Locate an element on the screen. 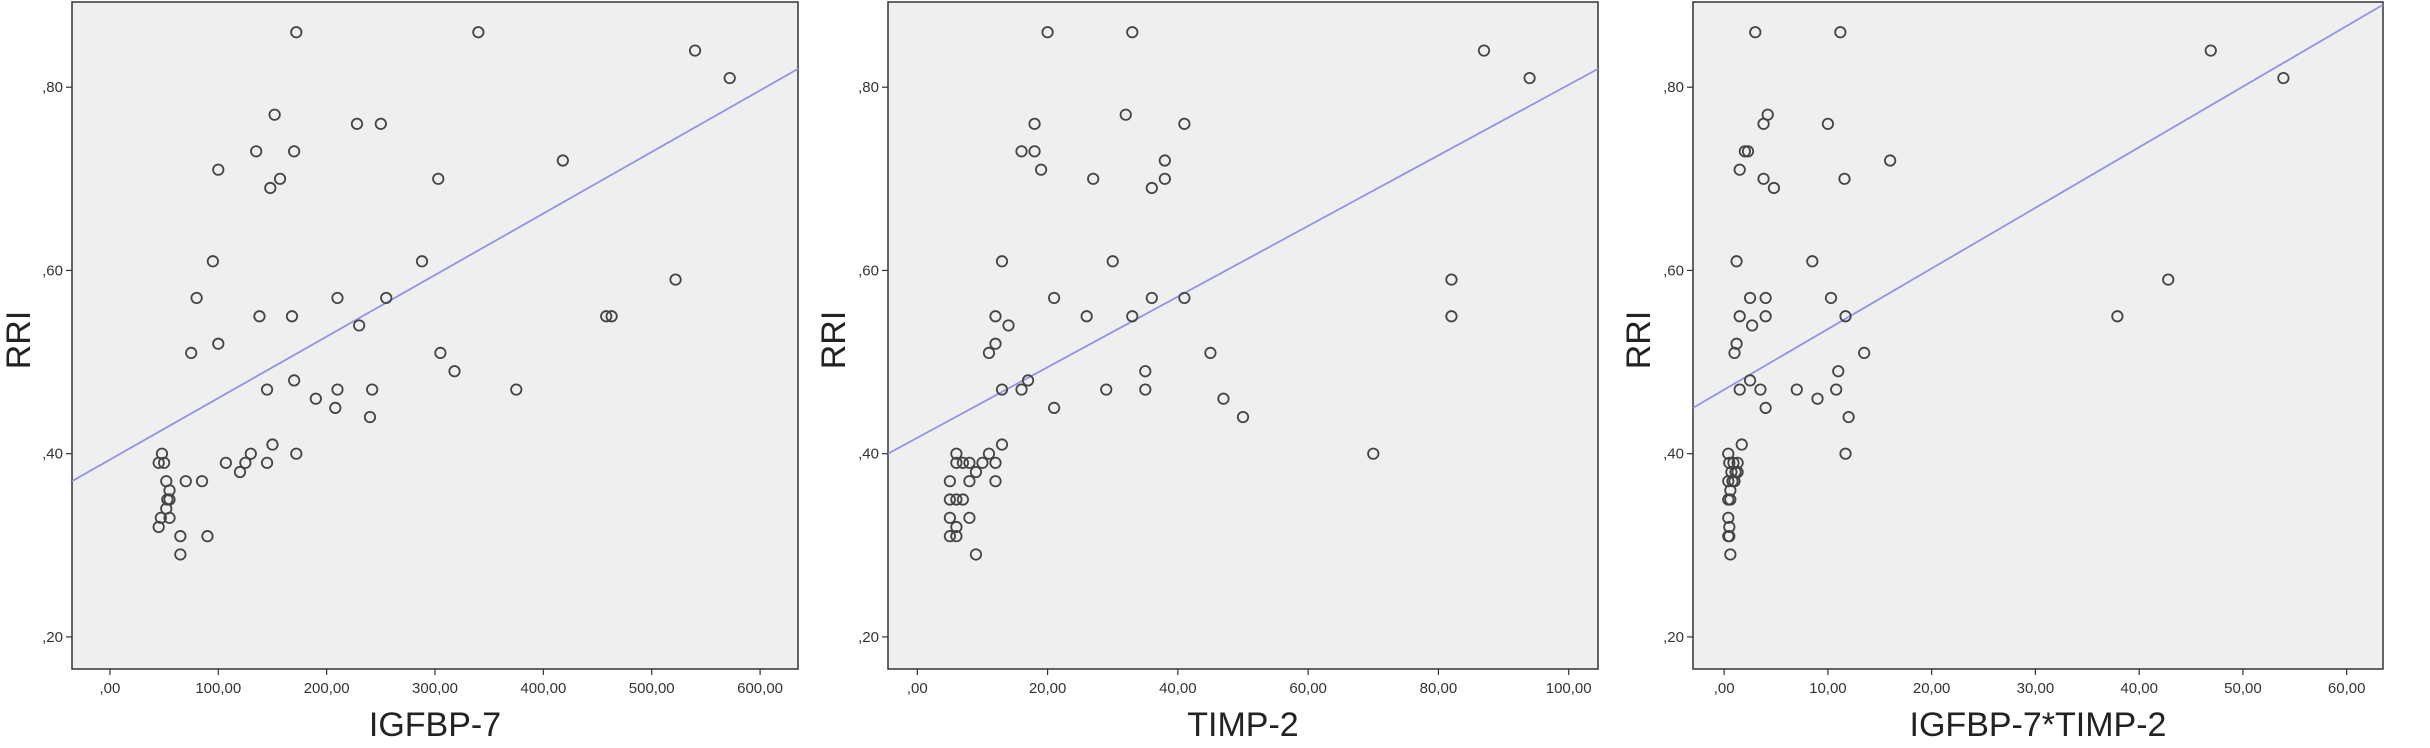 This screenshot has height=748, width=2430. x-axis-label: IGFBP-7 is located at coordinates (435, 725).